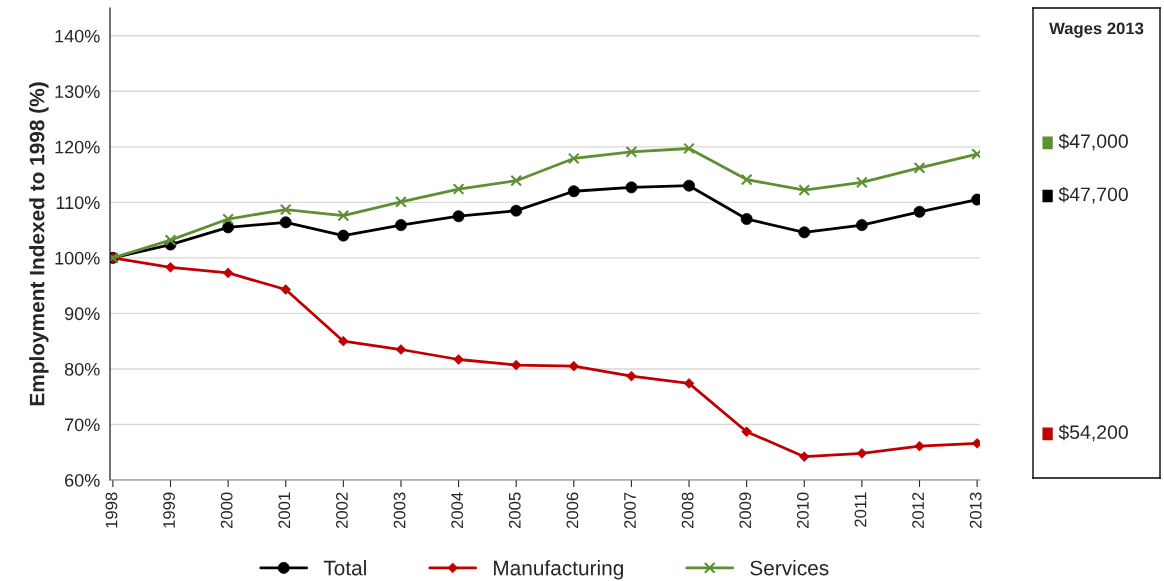 The image size is (1164, 581). I want to click on x-tick-label: 2013, so click(975, 510).